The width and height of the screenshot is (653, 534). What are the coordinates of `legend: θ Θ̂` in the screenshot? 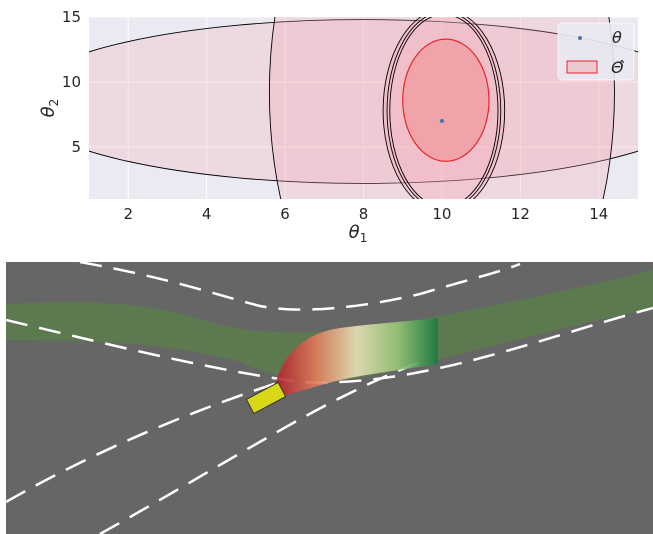 It's located at (596, 51).